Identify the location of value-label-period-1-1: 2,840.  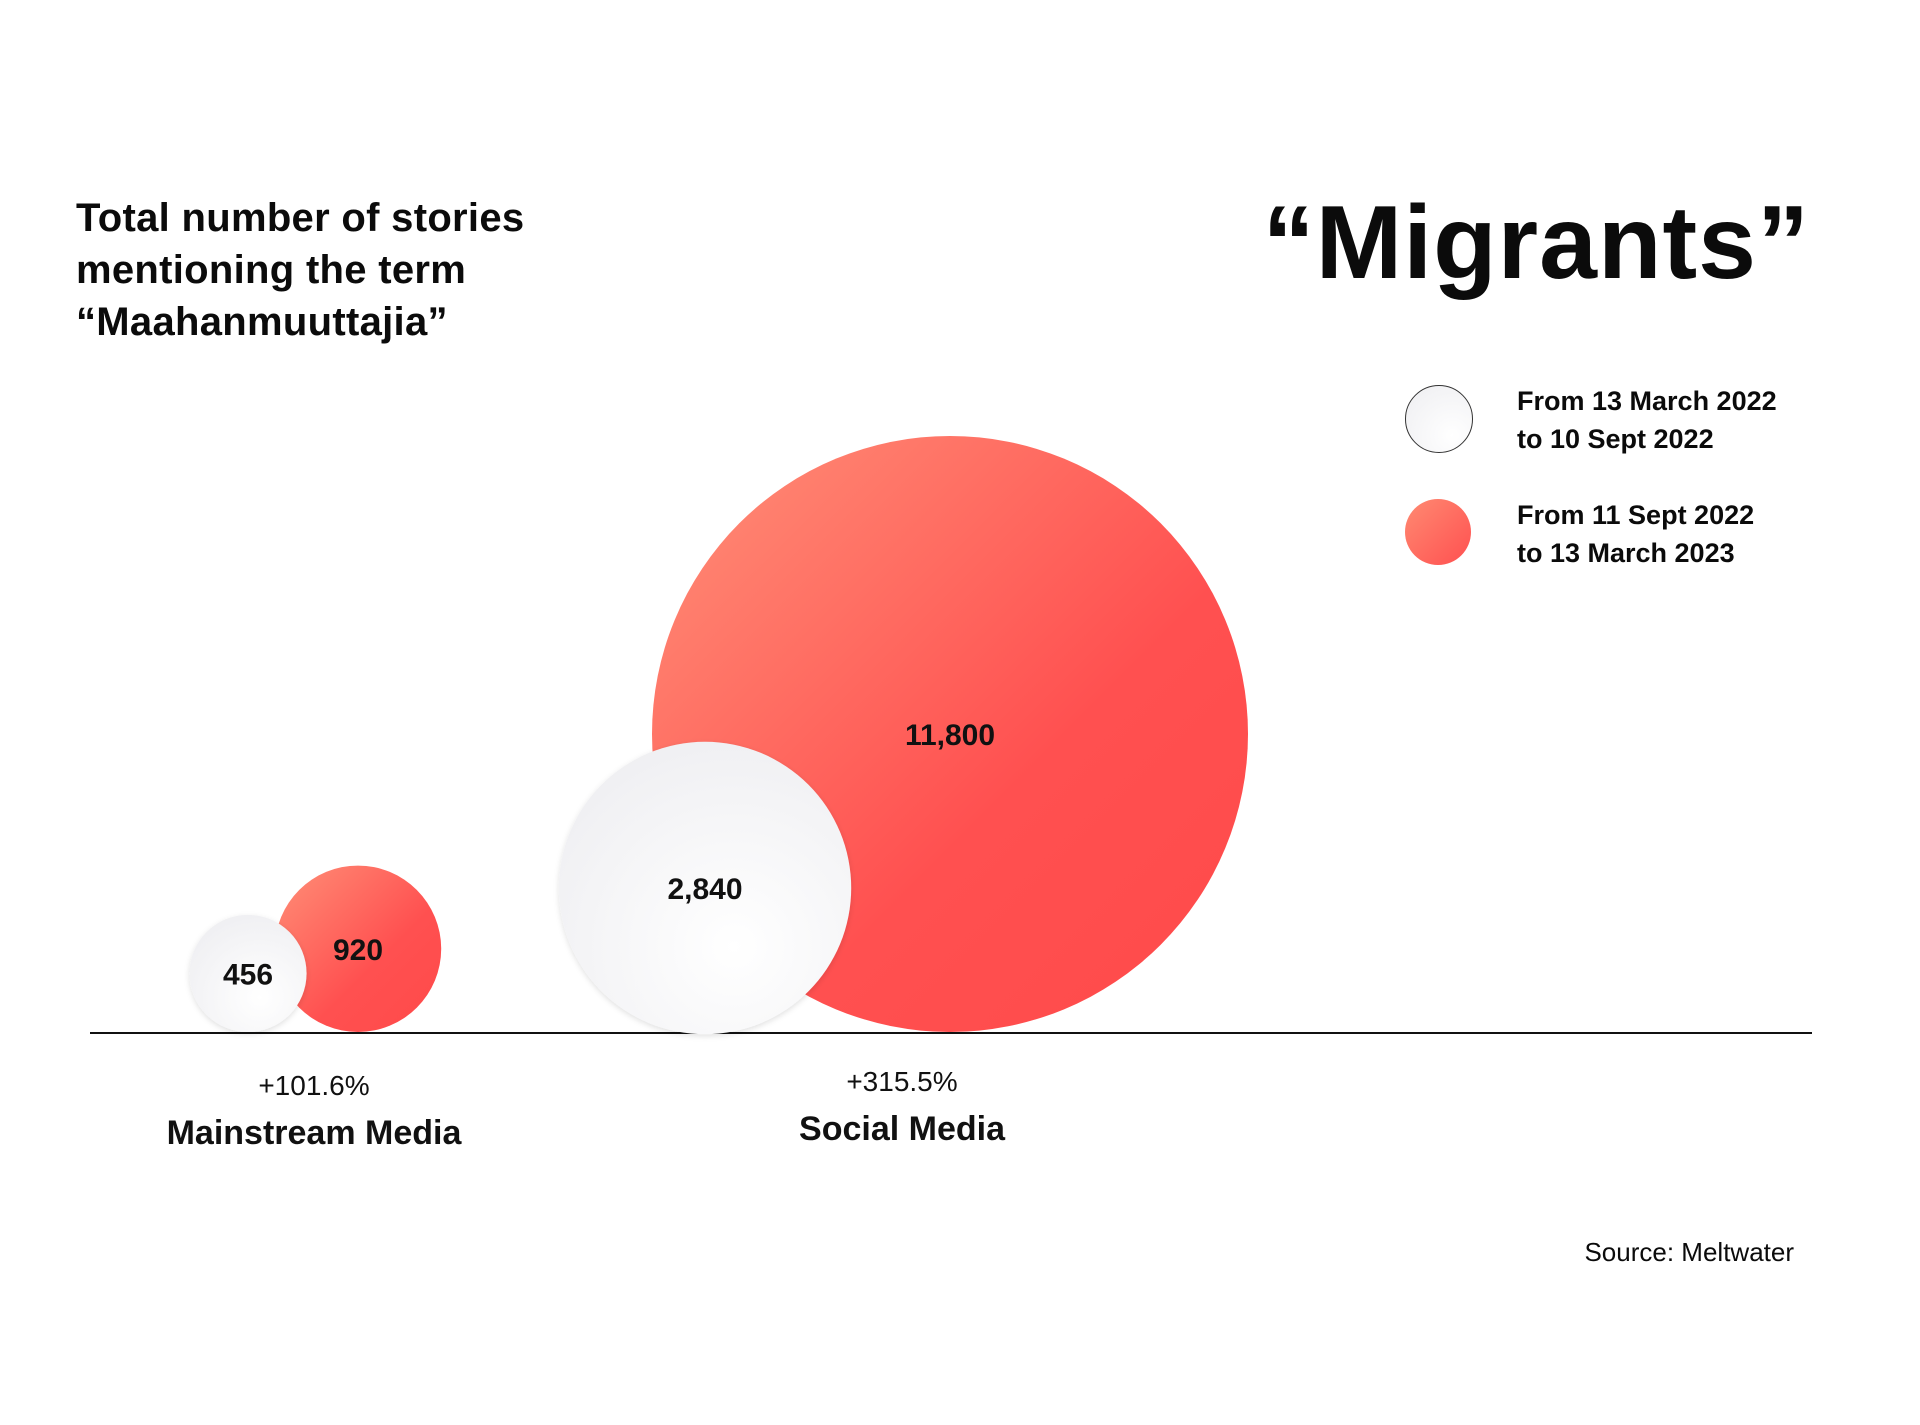
(704, 889).